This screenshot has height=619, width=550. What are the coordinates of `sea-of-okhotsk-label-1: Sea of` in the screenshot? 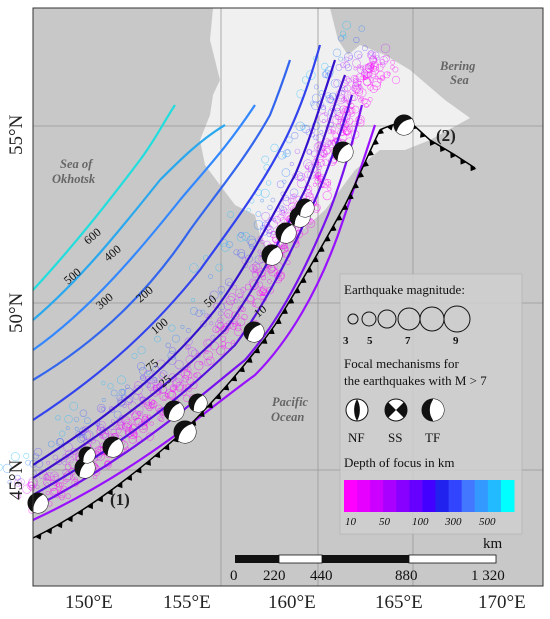 It's located at (77, 164).